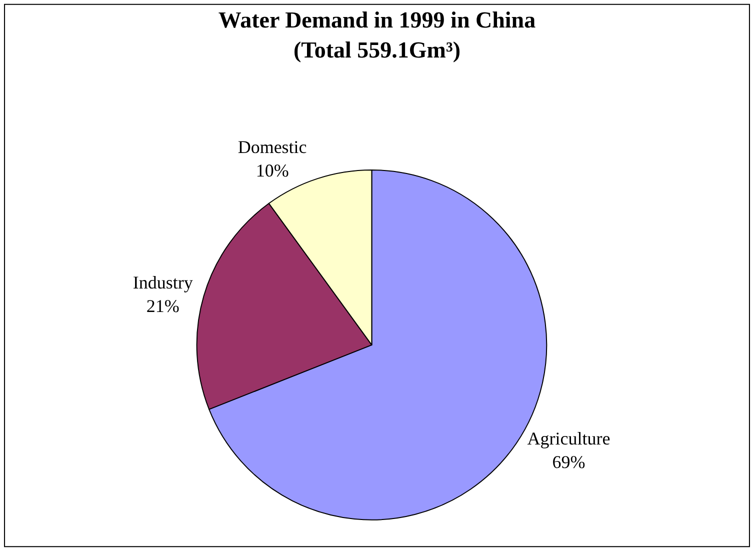 Image resolution: width=754 pixels, height=551 pixels. Describe the element at coordinates (162, 282) in the screenshot. I see `slice-label: Industry` at that location.